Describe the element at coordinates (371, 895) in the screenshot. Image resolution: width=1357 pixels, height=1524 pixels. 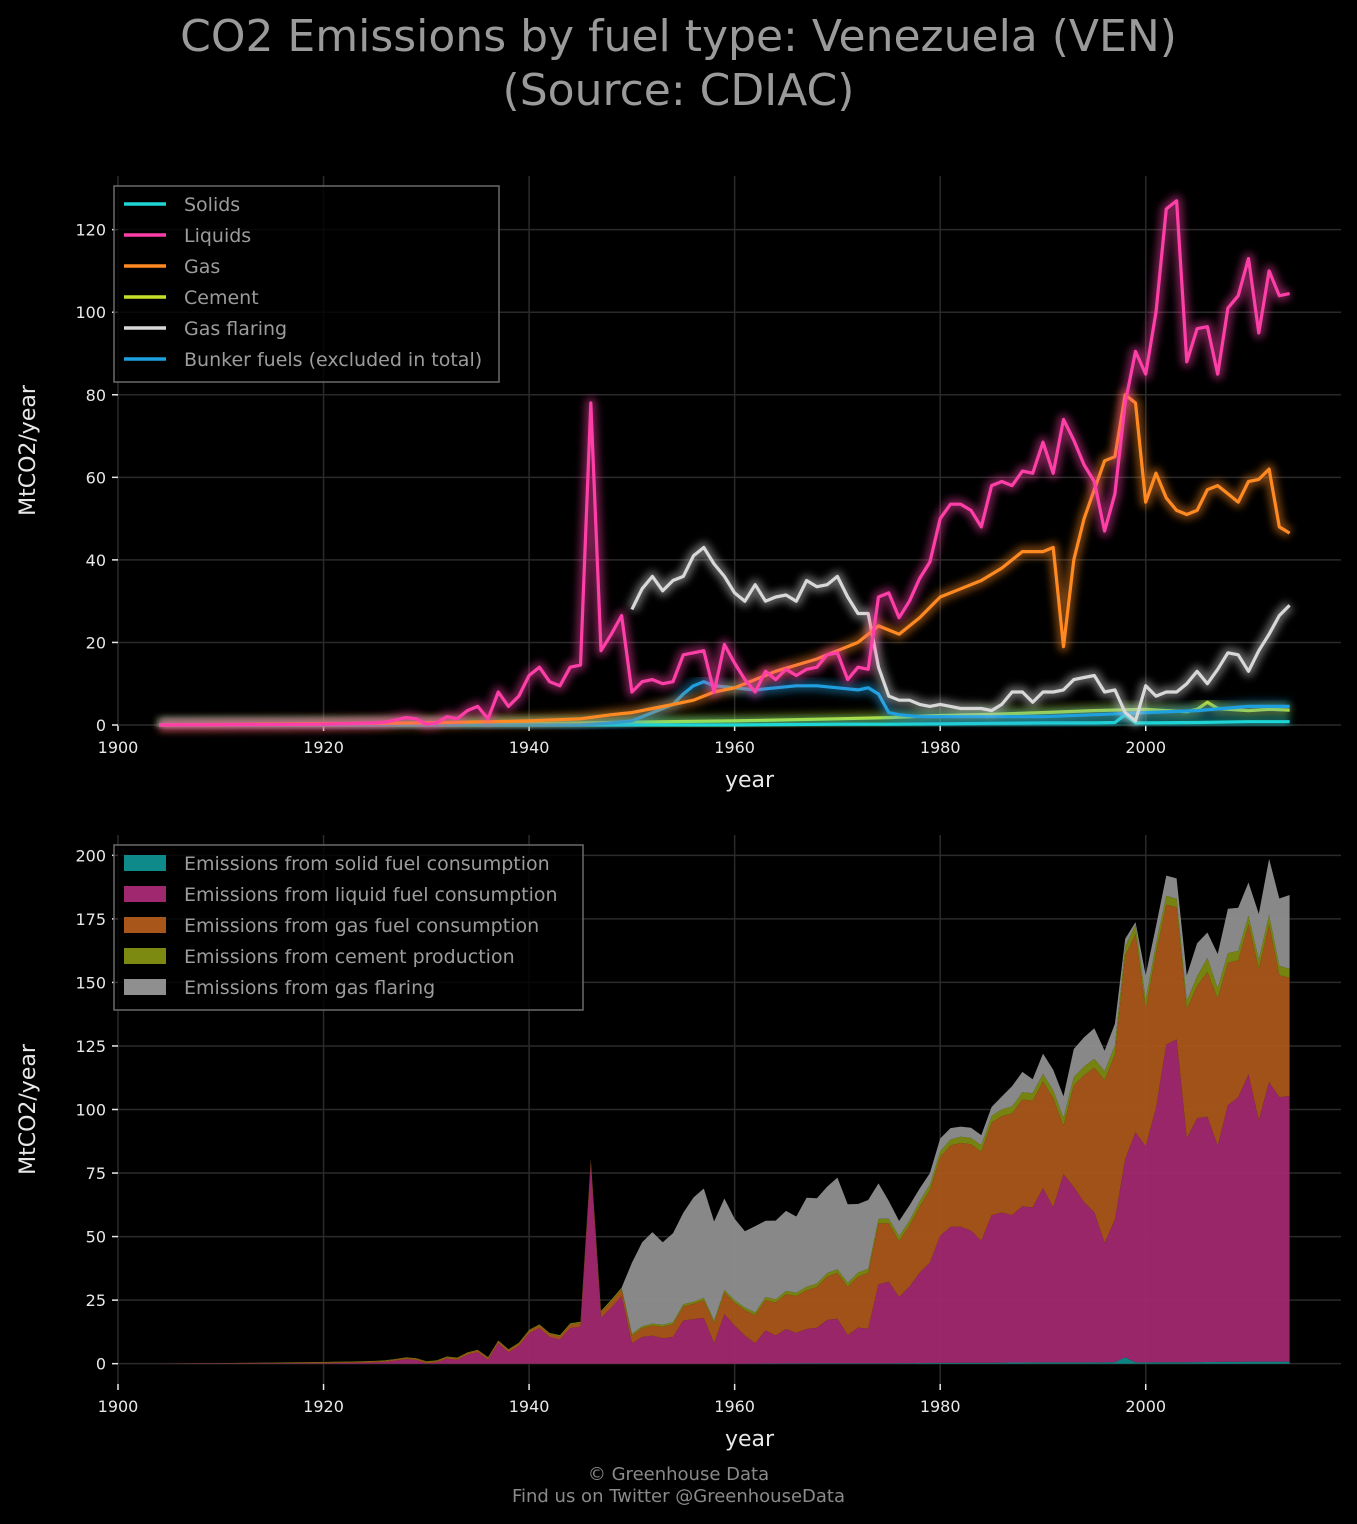
I see `legend-label-emissions-from-liquid-fuel-consumption: Emissions from liquid fuel consumption` at that location.